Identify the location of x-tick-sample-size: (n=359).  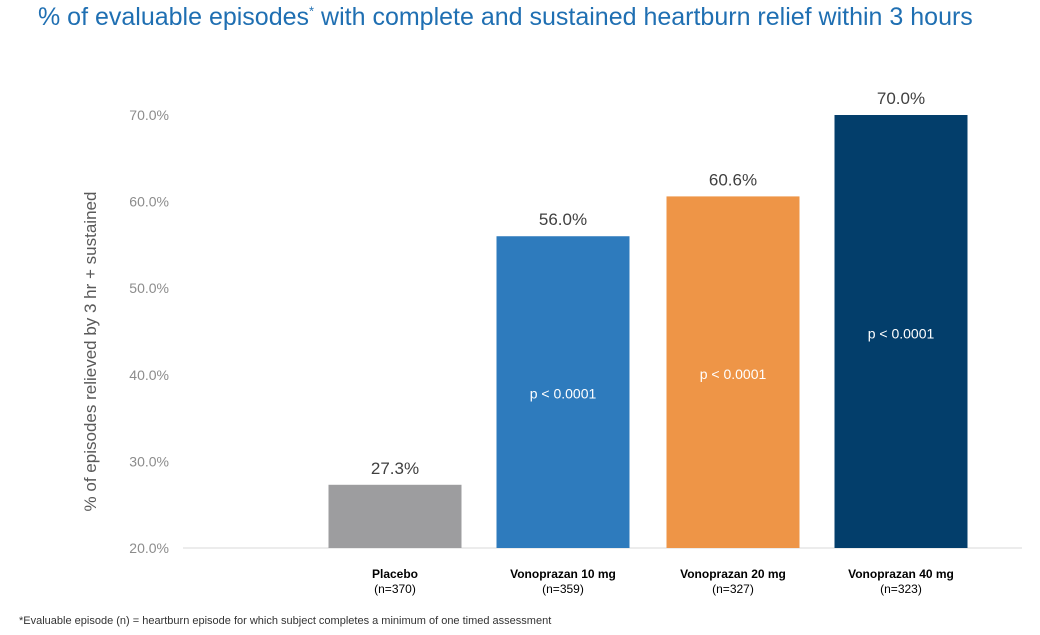
(563, 589).